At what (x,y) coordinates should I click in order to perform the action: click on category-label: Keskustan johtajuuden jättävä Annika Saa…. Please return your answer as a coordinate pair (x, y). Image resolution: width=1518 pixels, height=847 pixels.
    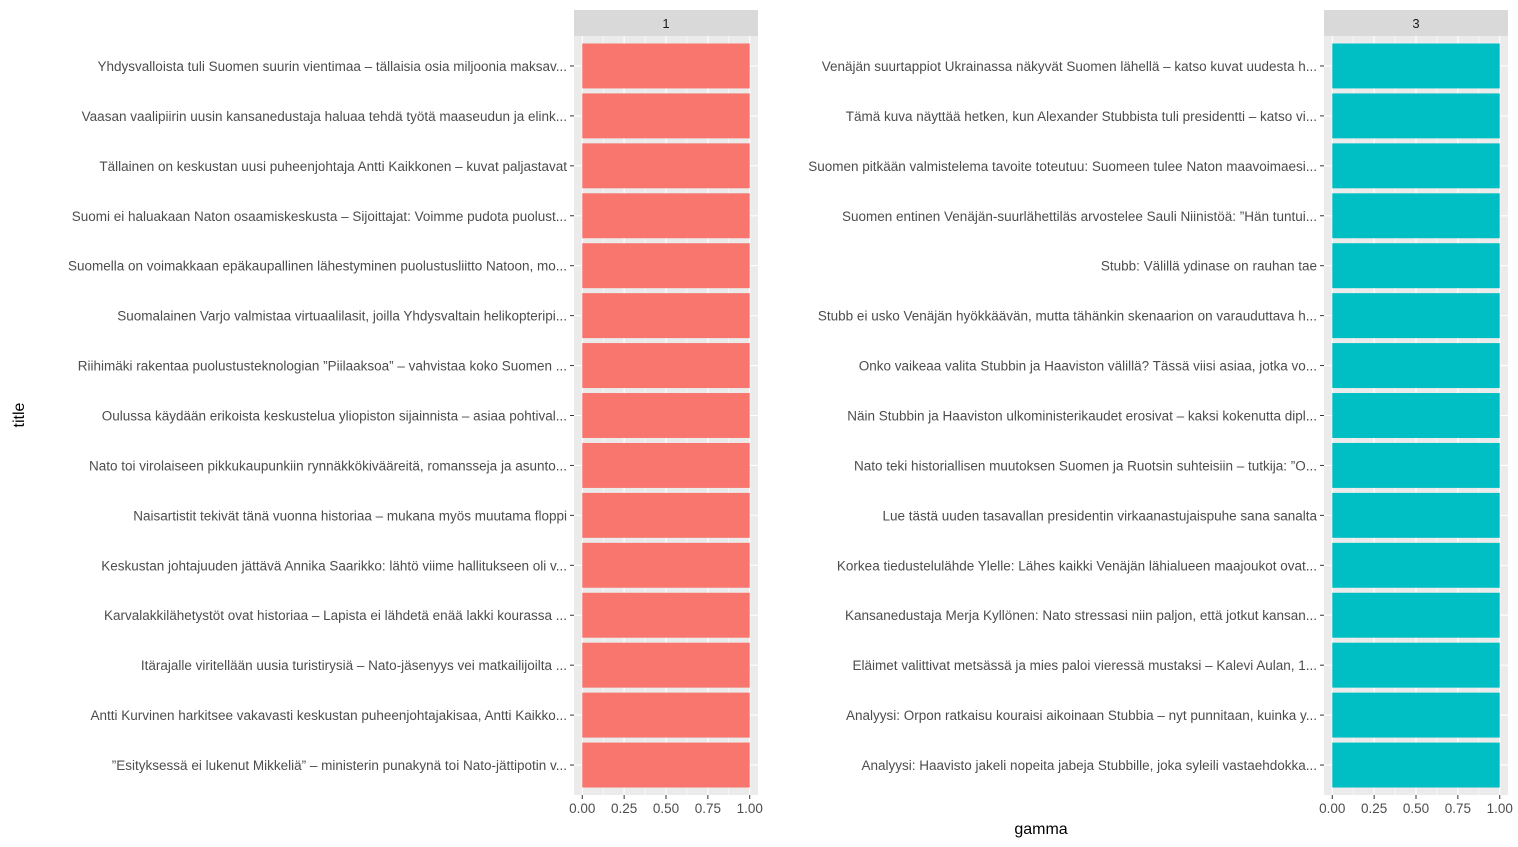
    Looking at the image, I should click on (334, 565).